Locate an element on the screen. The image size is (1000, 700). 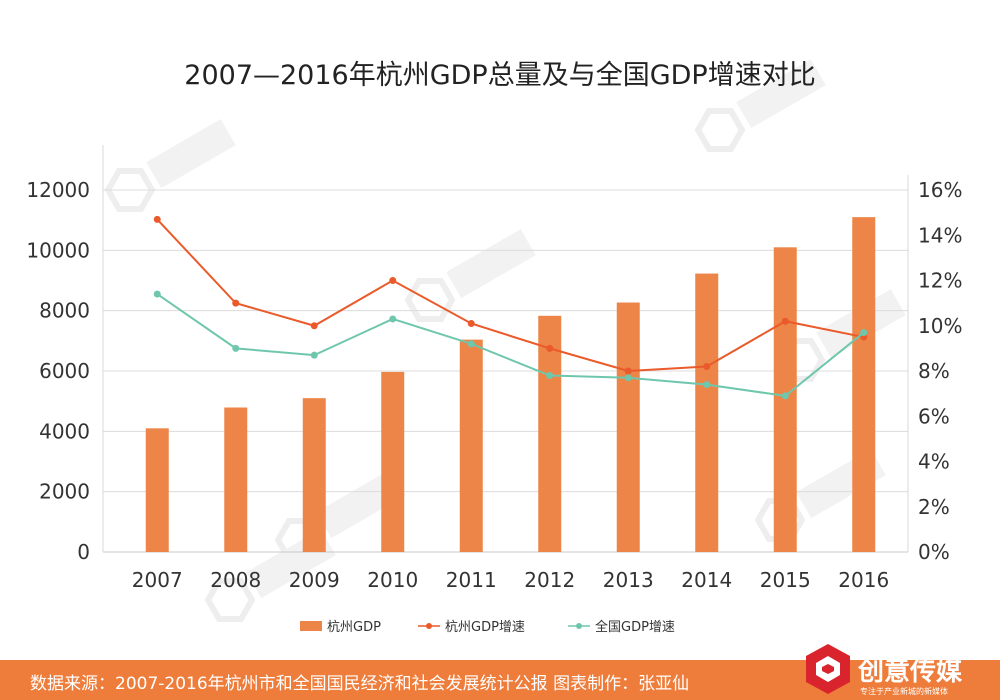
bar-2007 is located at coordinates (157, 490).